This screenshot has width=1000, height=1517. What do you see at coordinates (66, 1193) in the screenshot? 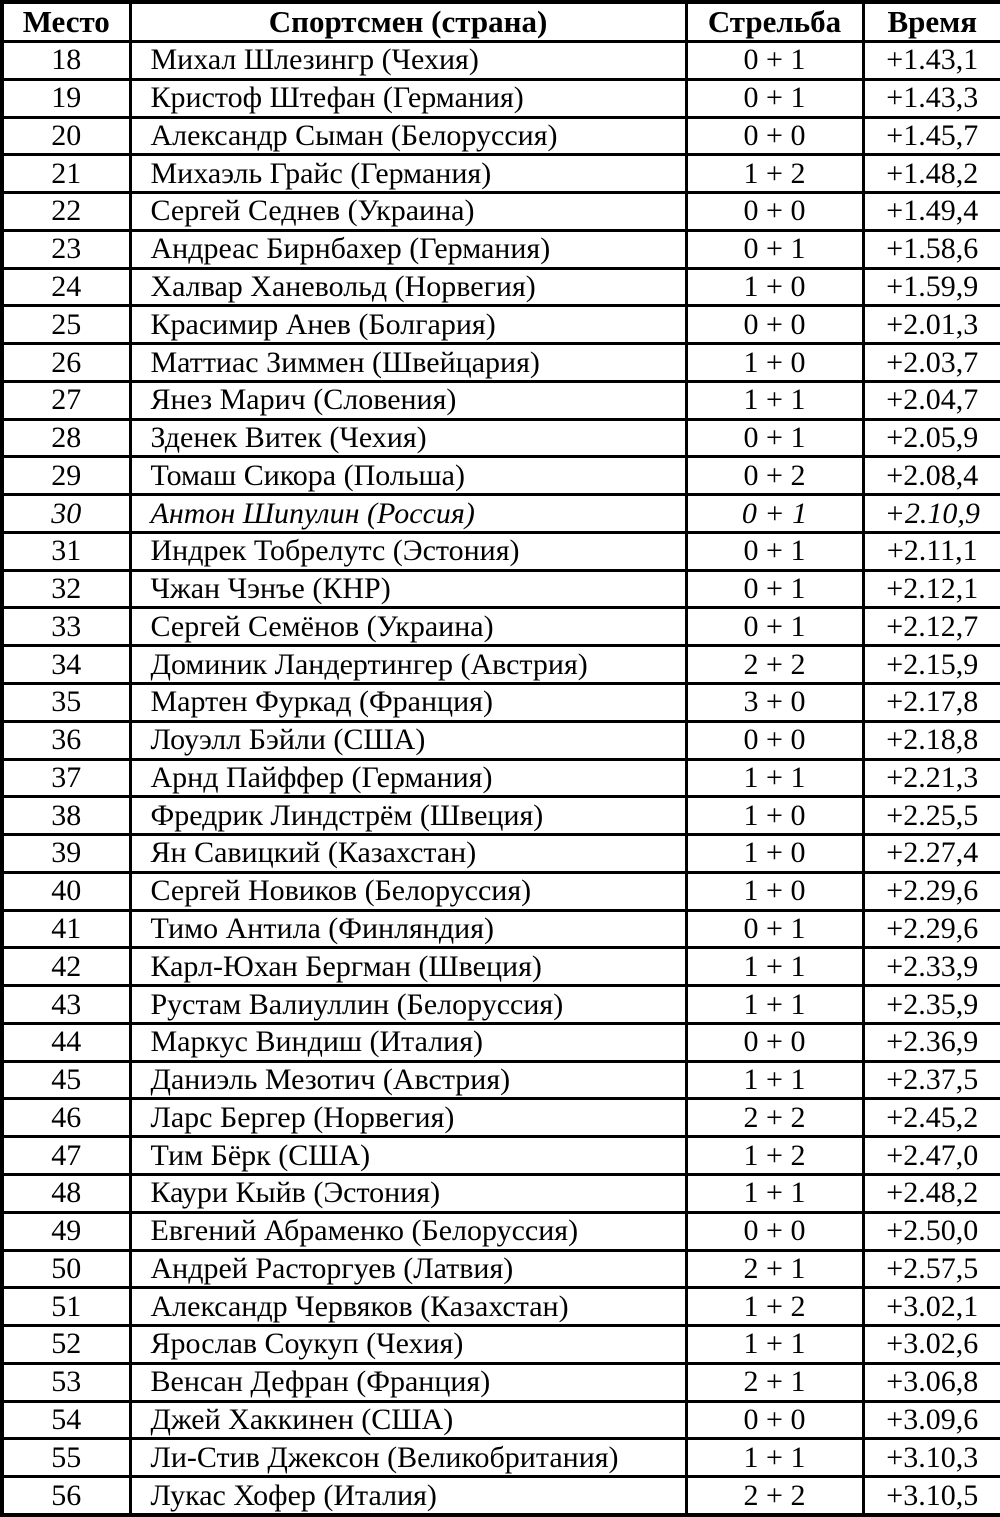
I see `place-cell: 48` at bounding box center [66, 1193].